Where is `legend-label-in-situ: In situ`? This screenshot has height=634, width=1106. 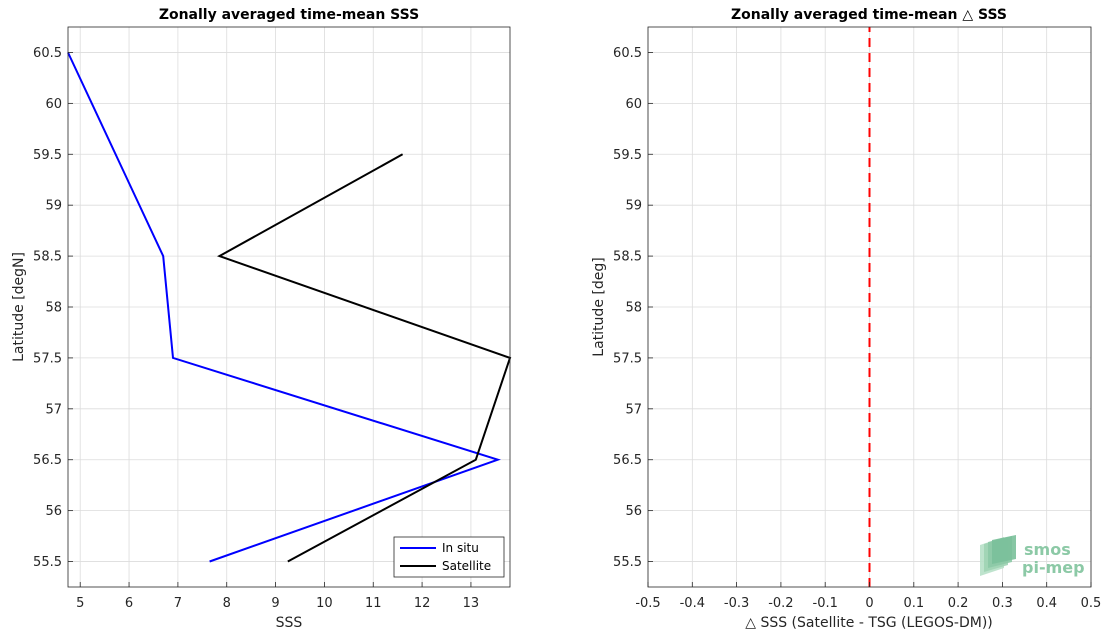 legend-label-in-situ: In situ is located at coordinates (460, 548).